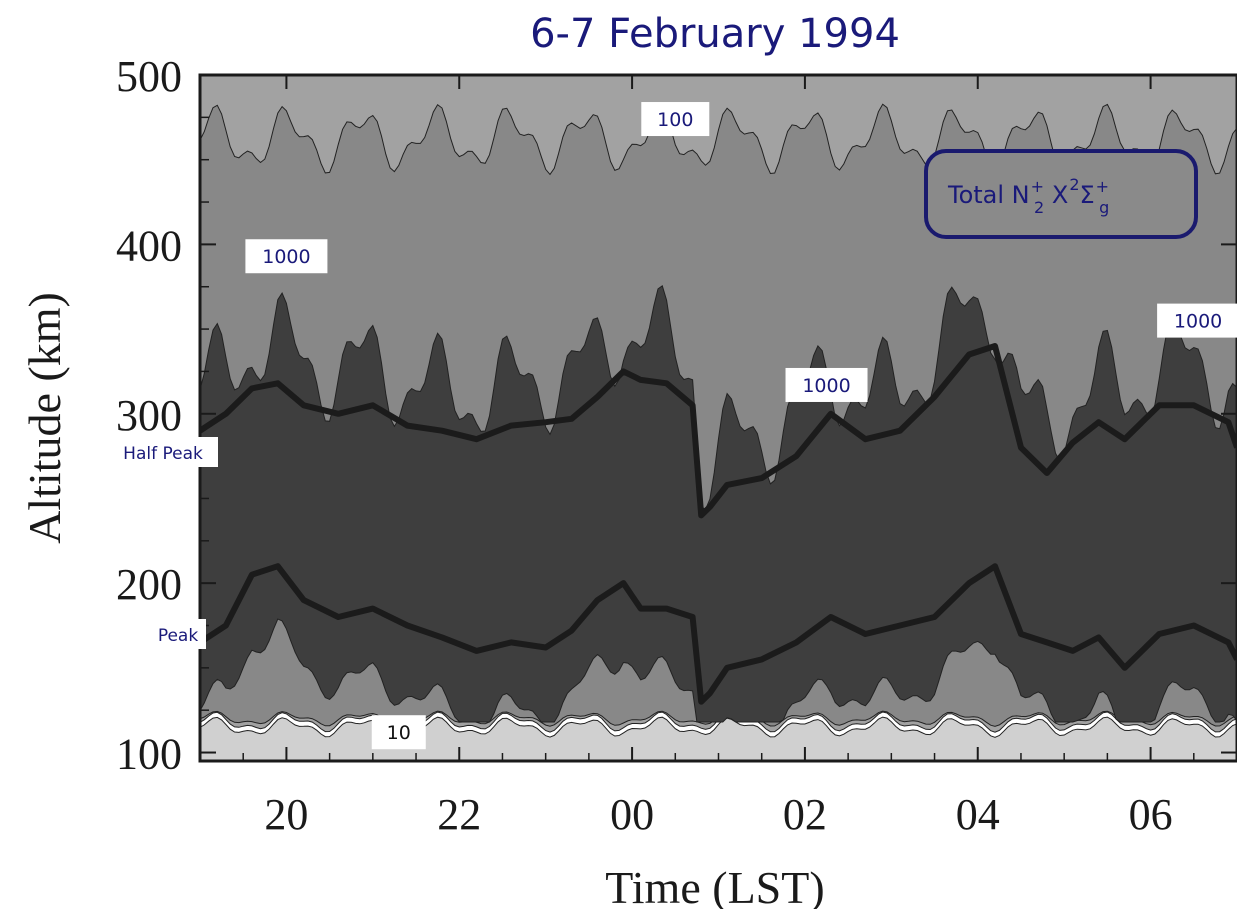 The height and width of the screenshot is (909, 1237). I want to click on half-peak-label: Half Peak, so click(163, 454).